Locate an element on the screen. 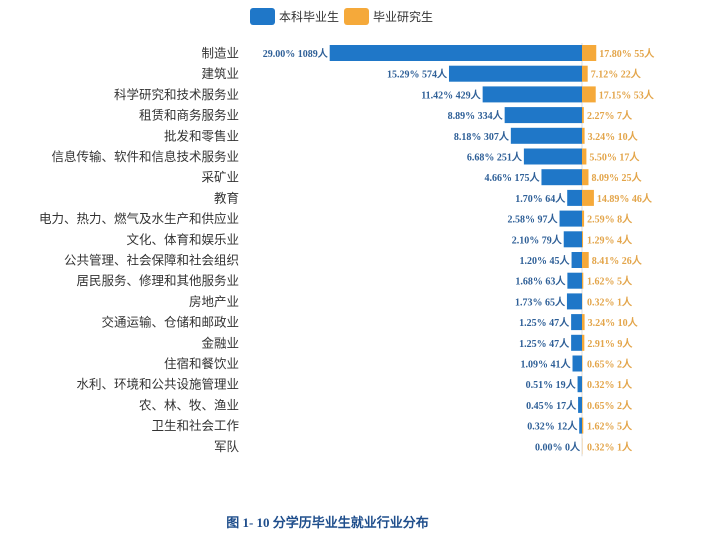  category-label: 金融业 is located at coordinates (220, 342).